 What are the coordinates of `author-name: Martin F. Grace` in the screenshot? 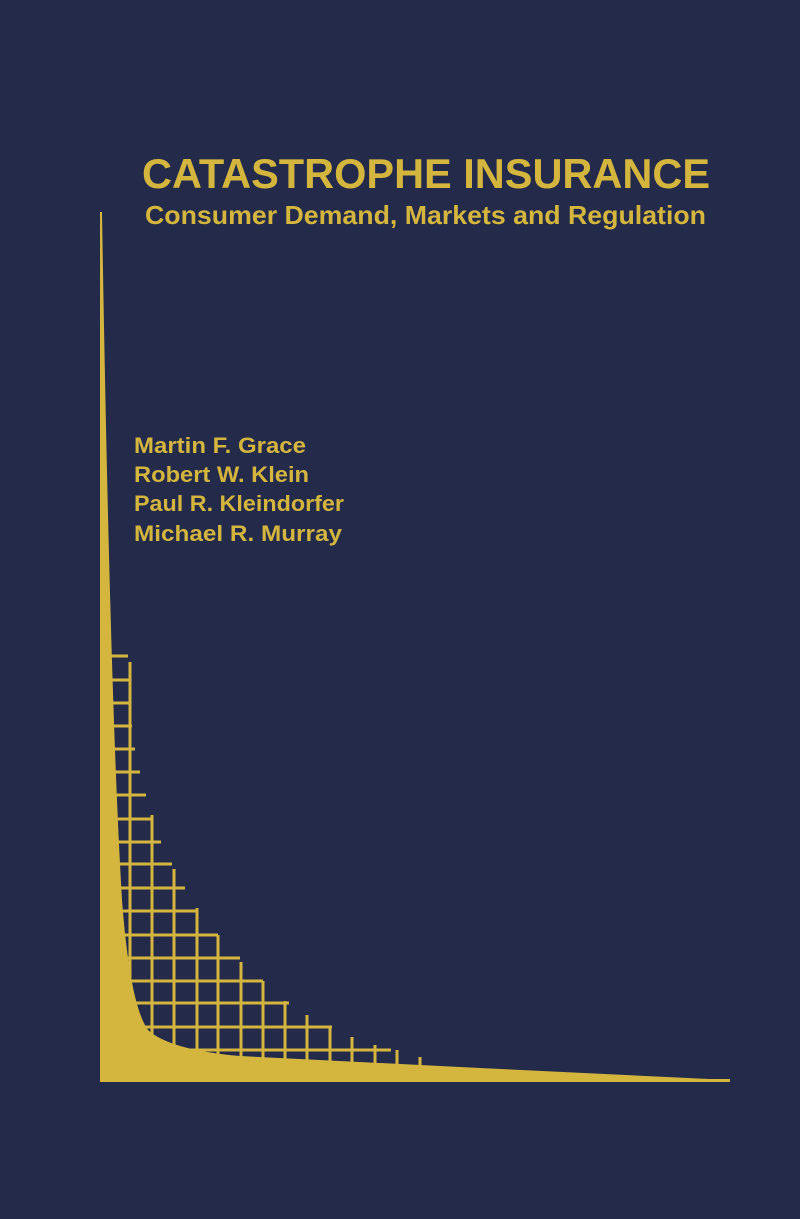 It's located at (220, 445).